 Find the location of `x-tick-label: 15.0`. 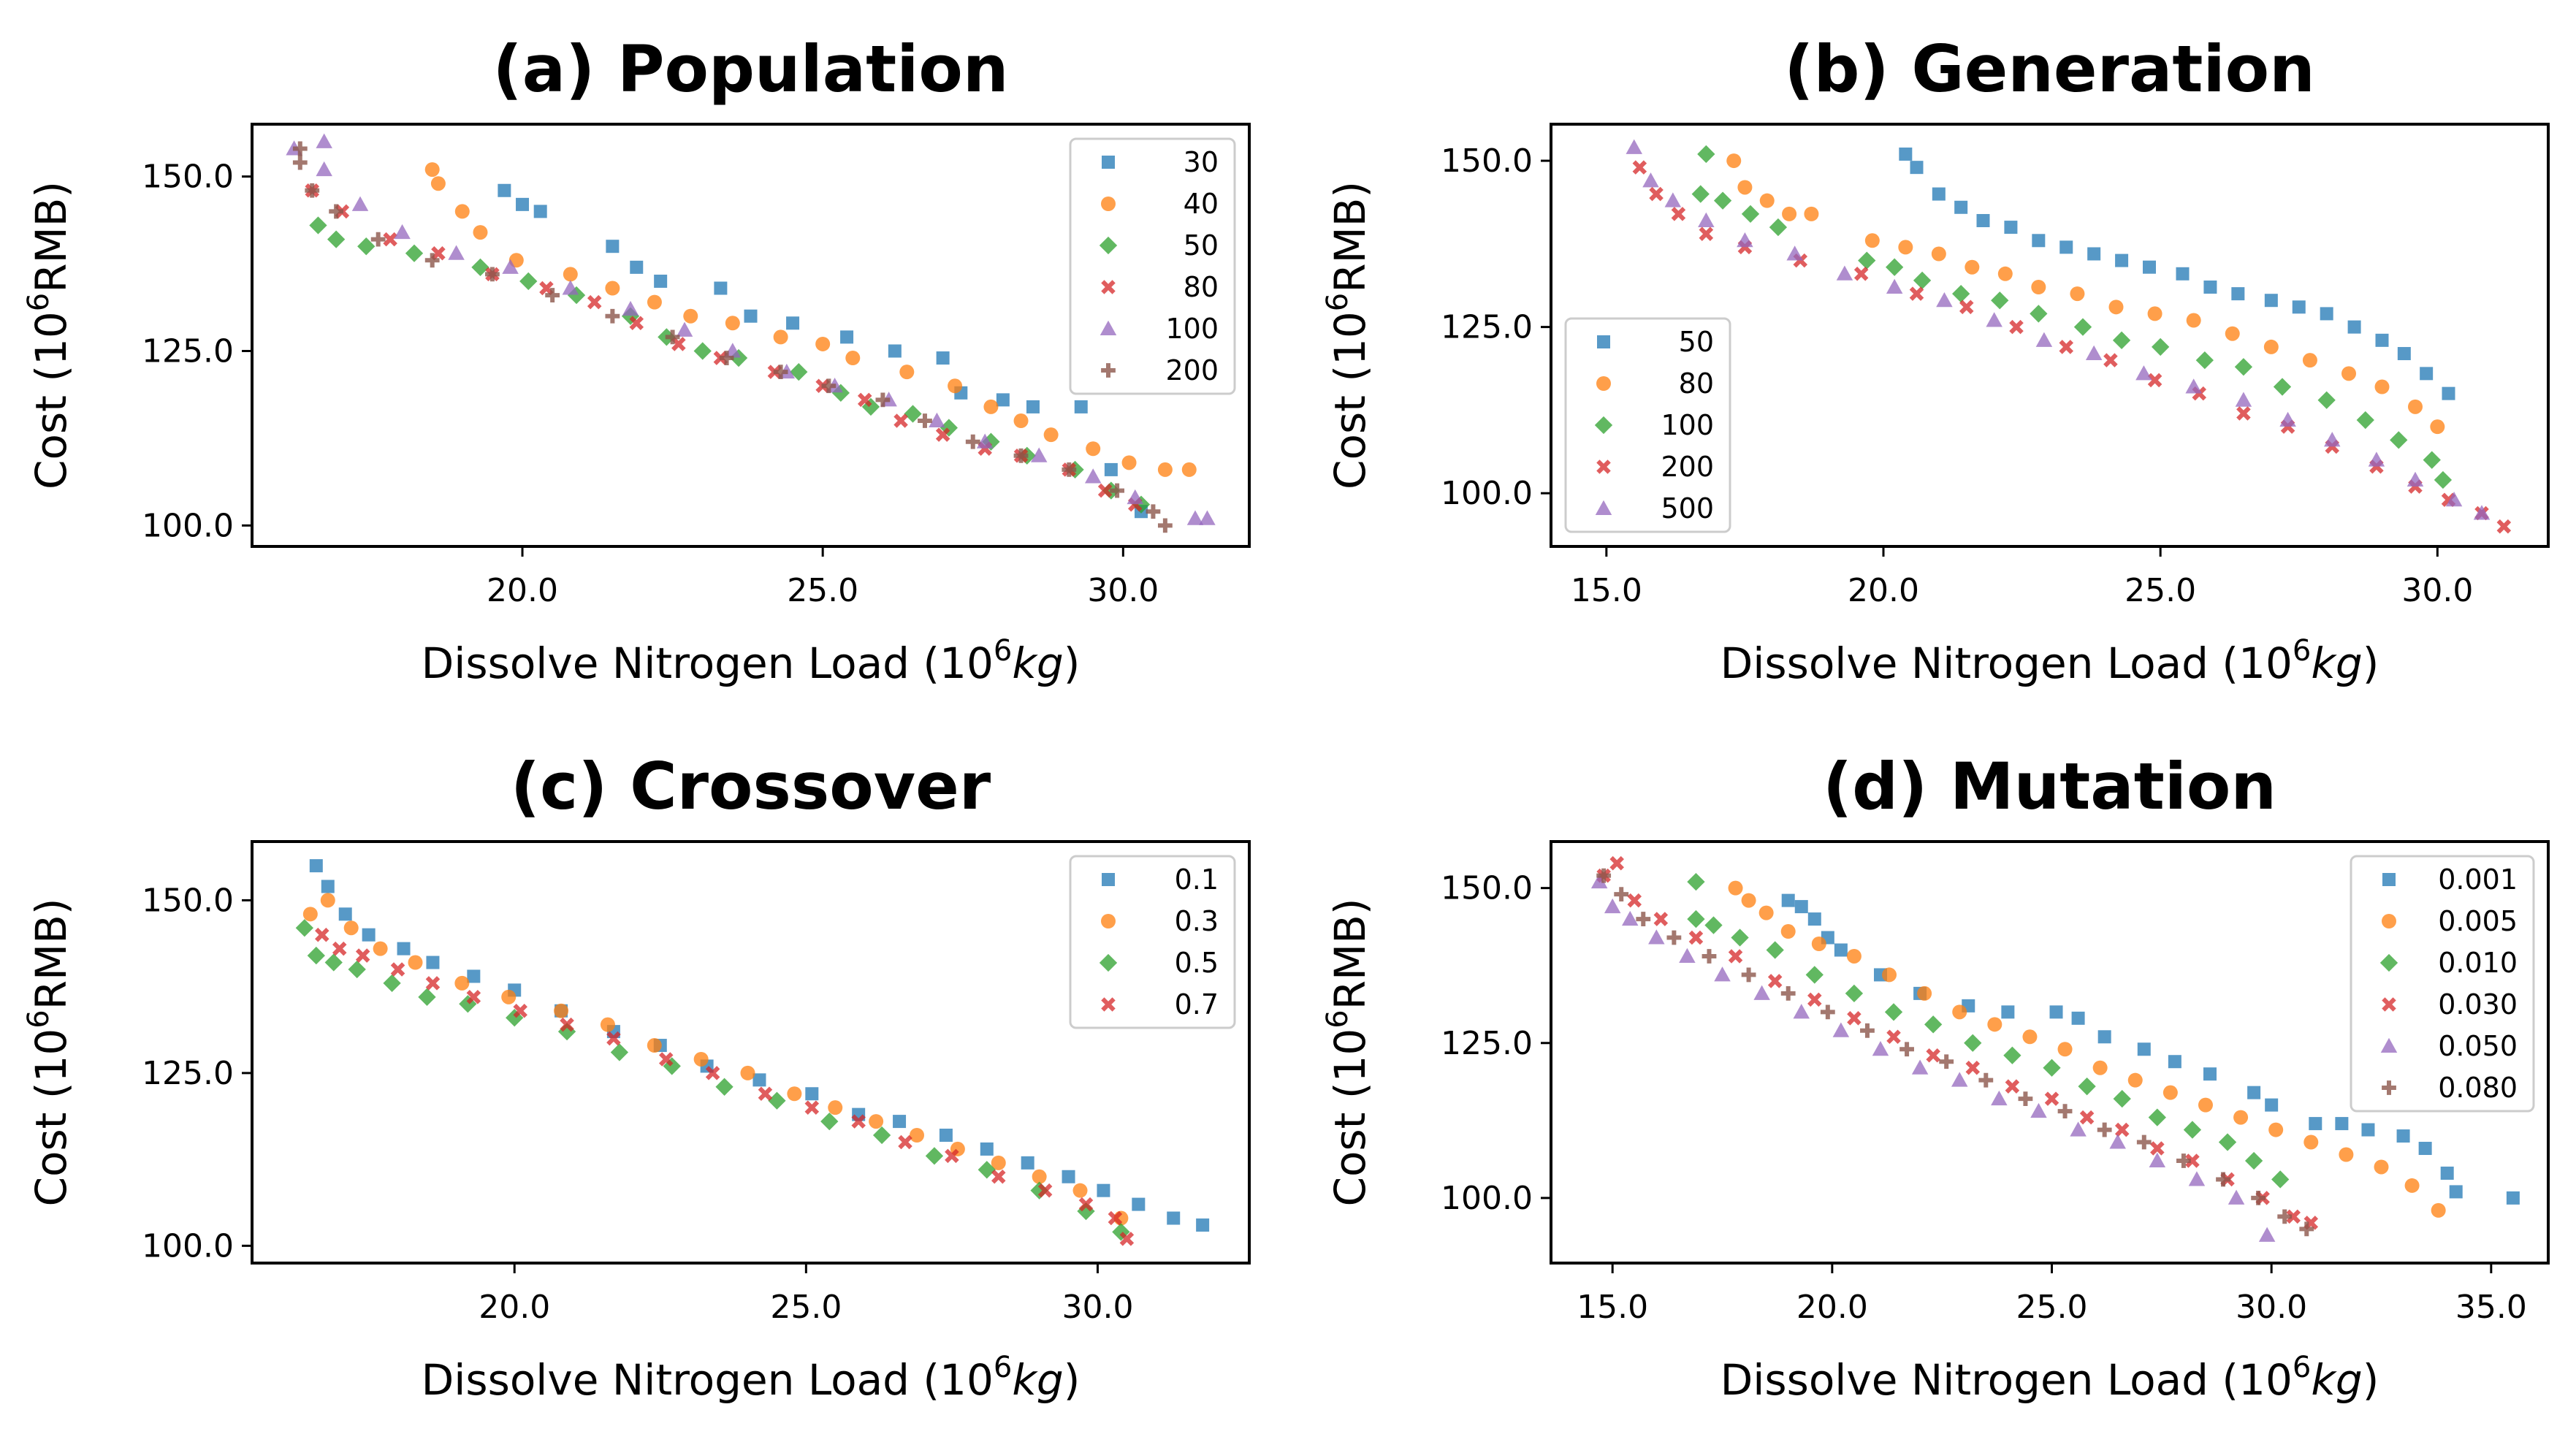

x-tick-label: 15.0 is located at coordinates (1612, 1307).